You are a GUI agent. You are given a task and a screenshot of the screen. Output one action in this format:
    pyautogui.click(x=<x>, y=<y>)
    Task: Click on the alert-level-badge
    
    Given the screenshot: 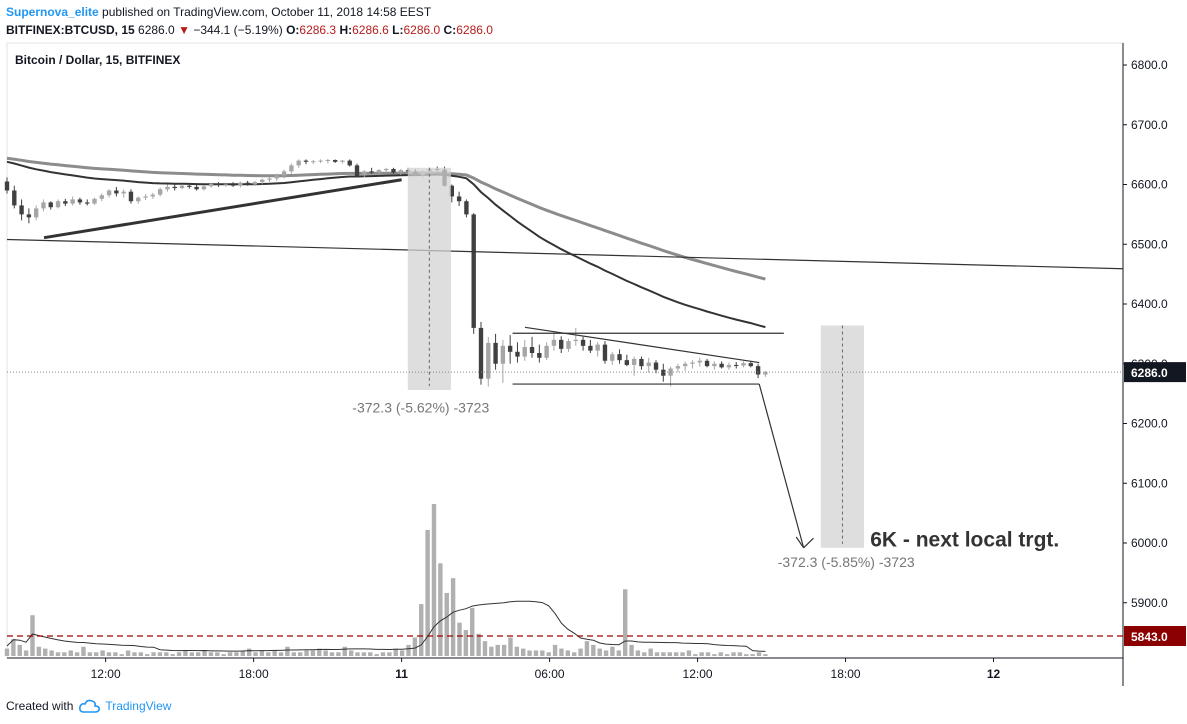 What is the action you would take?
    pyautogui.click(x=1155, y=636)
    